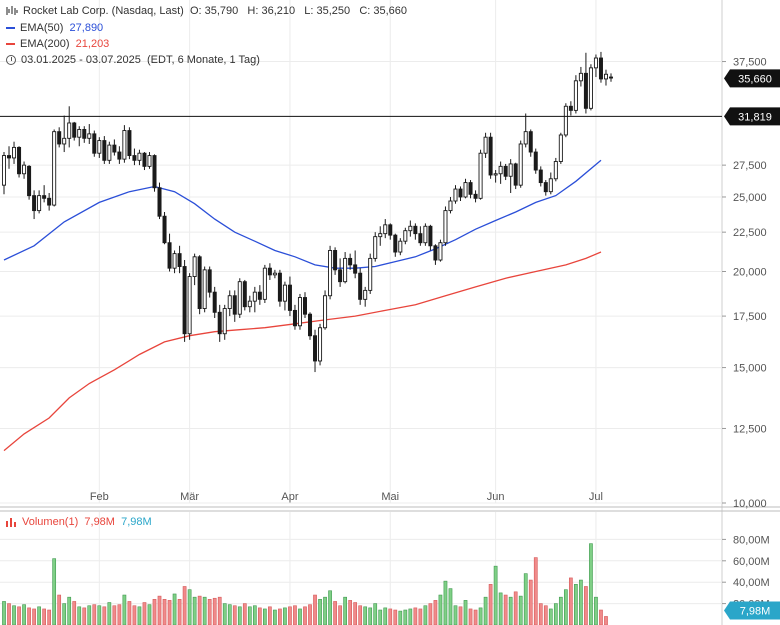 Image resolution: width=780 pixels, height=625 pixels. Describe the element at coordinates (99, 497) in the screenshot. I see `time-tick-label: Feb` at that location.